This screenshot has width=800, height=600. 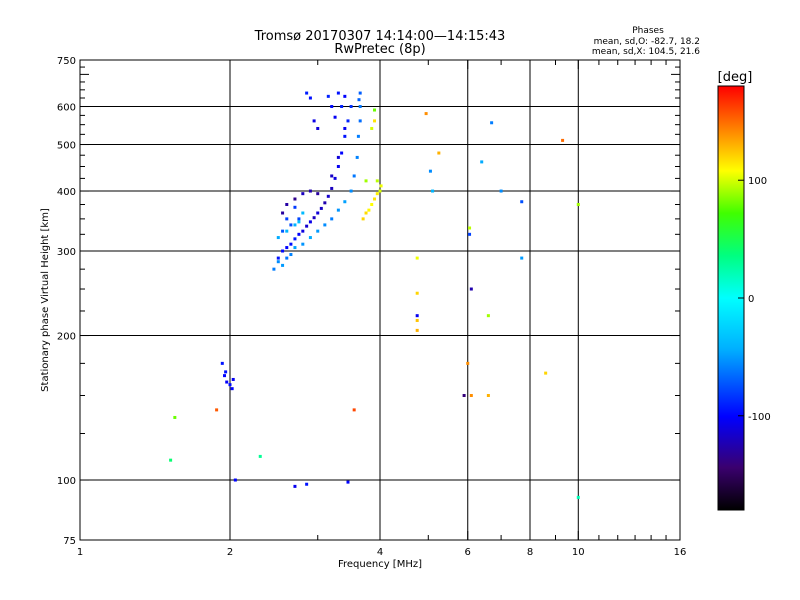 What do you see at coordinates (751, 299) in the screenshot?
I see `colorbar-tick-label: 0` at bounding box center [751, 299].